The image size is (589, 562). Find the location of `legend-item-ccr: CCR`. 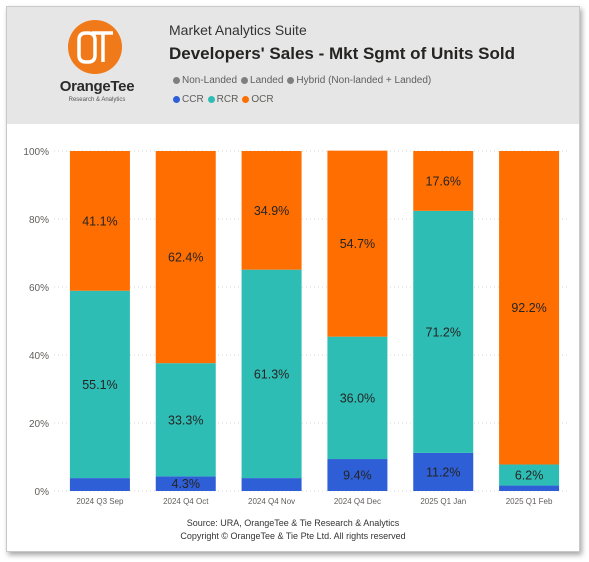

legend-item-ccr: CCR is located at coordinates (188, 99).